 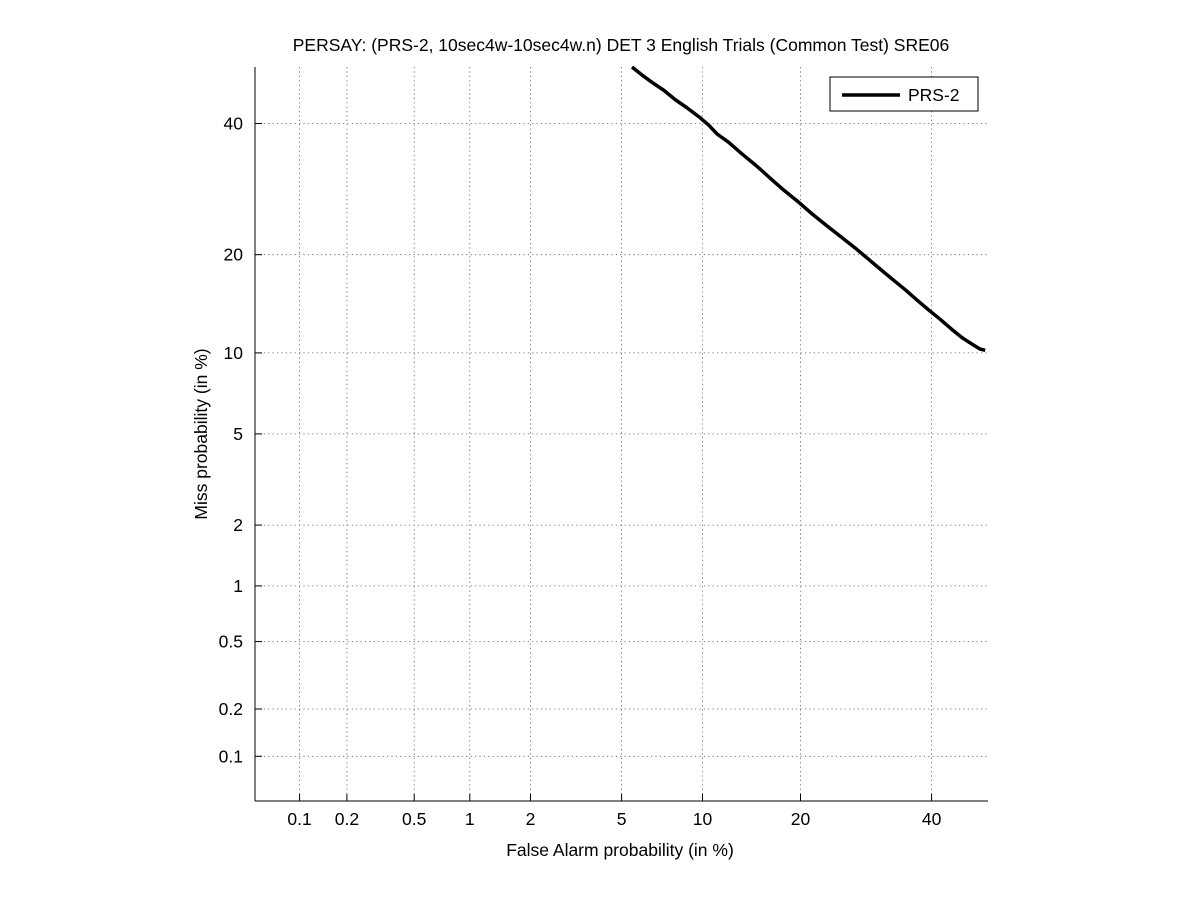 What do you see at coordinates (620, 850) in the screenshot?
I see `x-axis-label: False Alarm probability (in %)` at bounding box center [620, 850].